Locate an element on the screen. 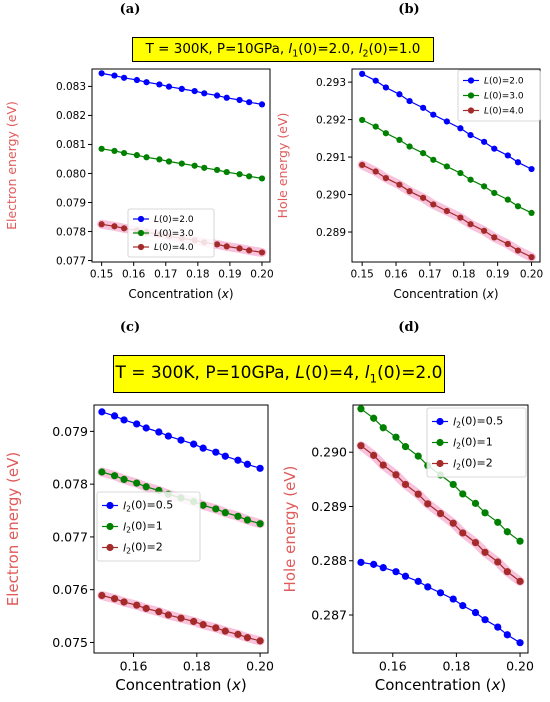  legend-entry: l2(0)=2 is located at coordinates (143, 547).